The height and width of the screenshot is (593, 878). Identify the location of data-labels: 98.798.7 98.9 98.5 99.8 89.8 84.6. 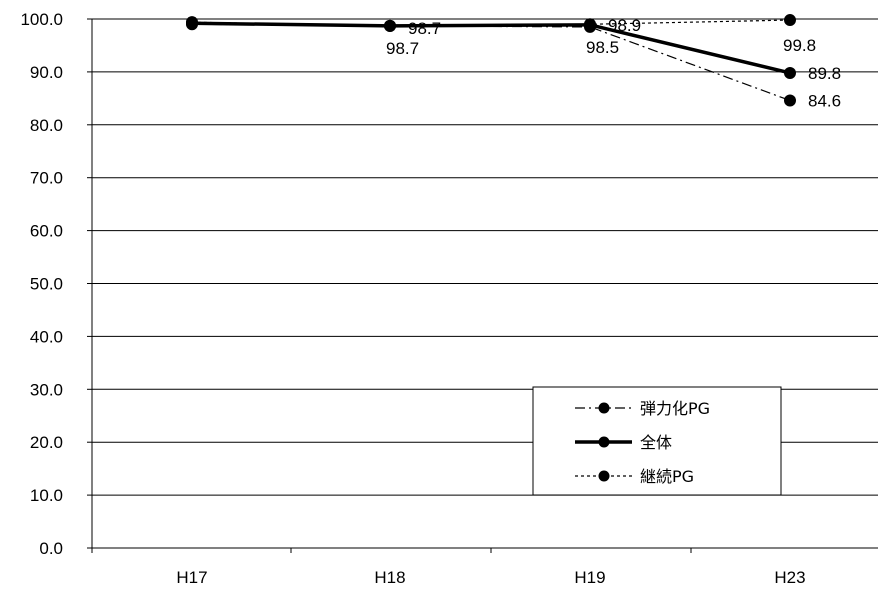
(613, 63).